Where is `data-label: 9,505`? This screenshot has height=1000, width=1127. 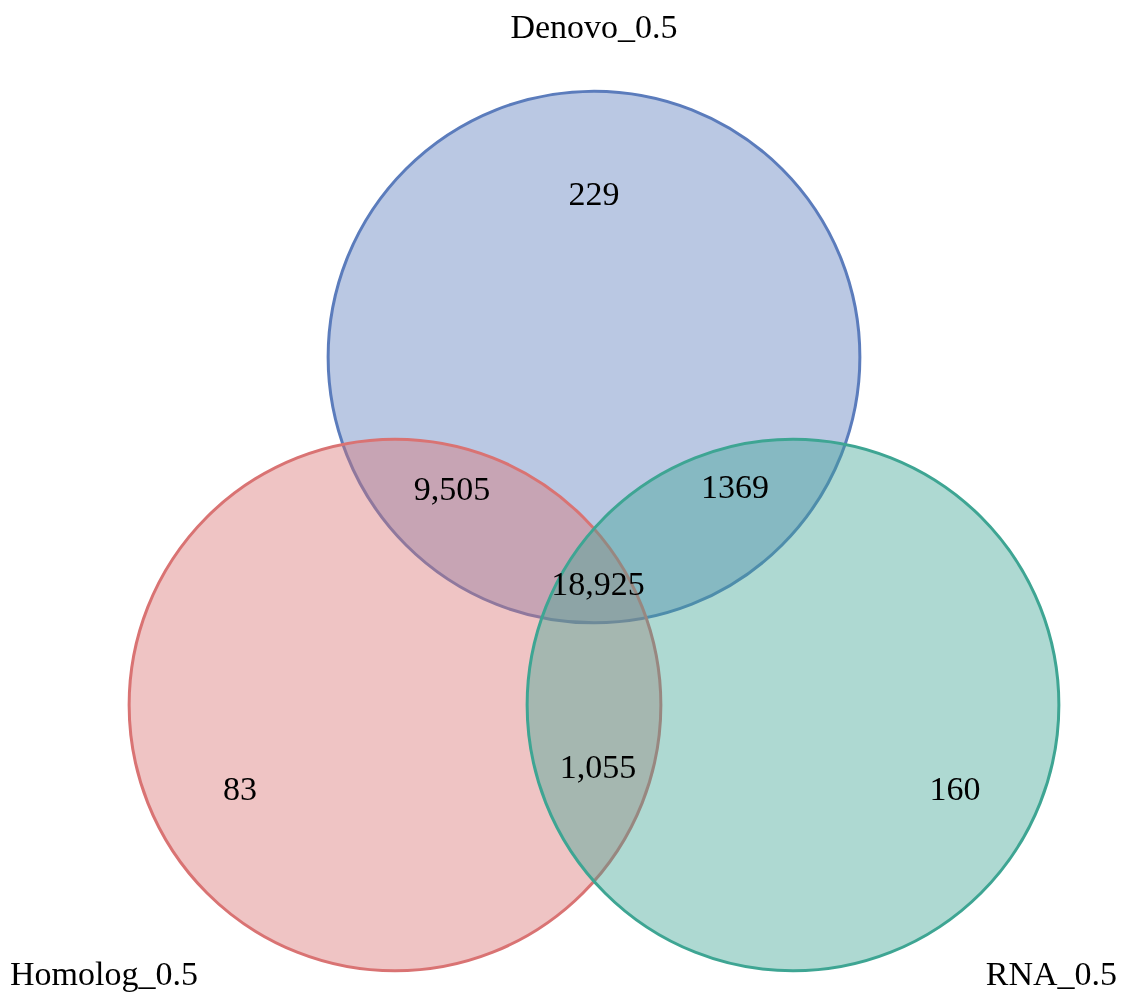 data-label: 9,505 is located at coordinates (452, 488).